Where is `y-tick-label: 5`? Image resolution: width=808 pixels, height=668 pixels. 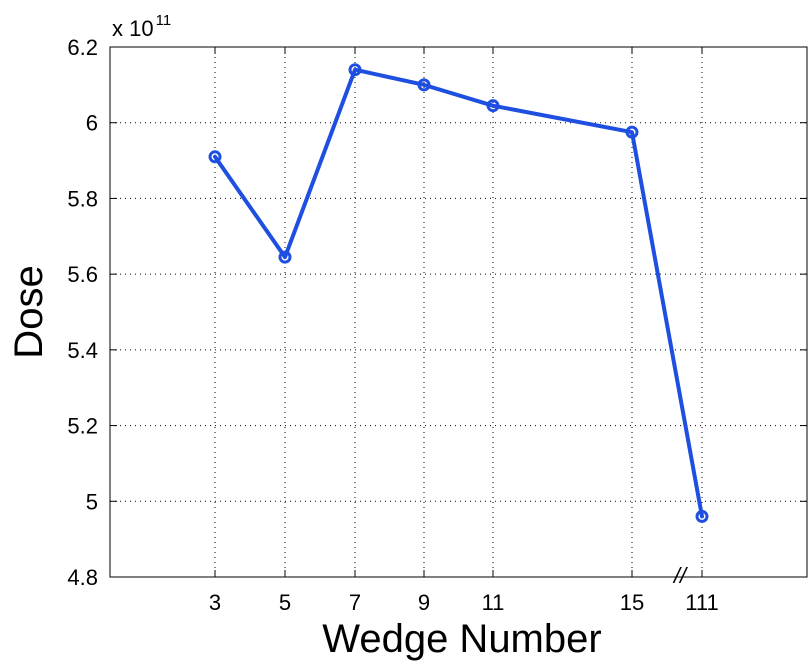
y-tick-label: 5 is located at coordinates (92, 501).